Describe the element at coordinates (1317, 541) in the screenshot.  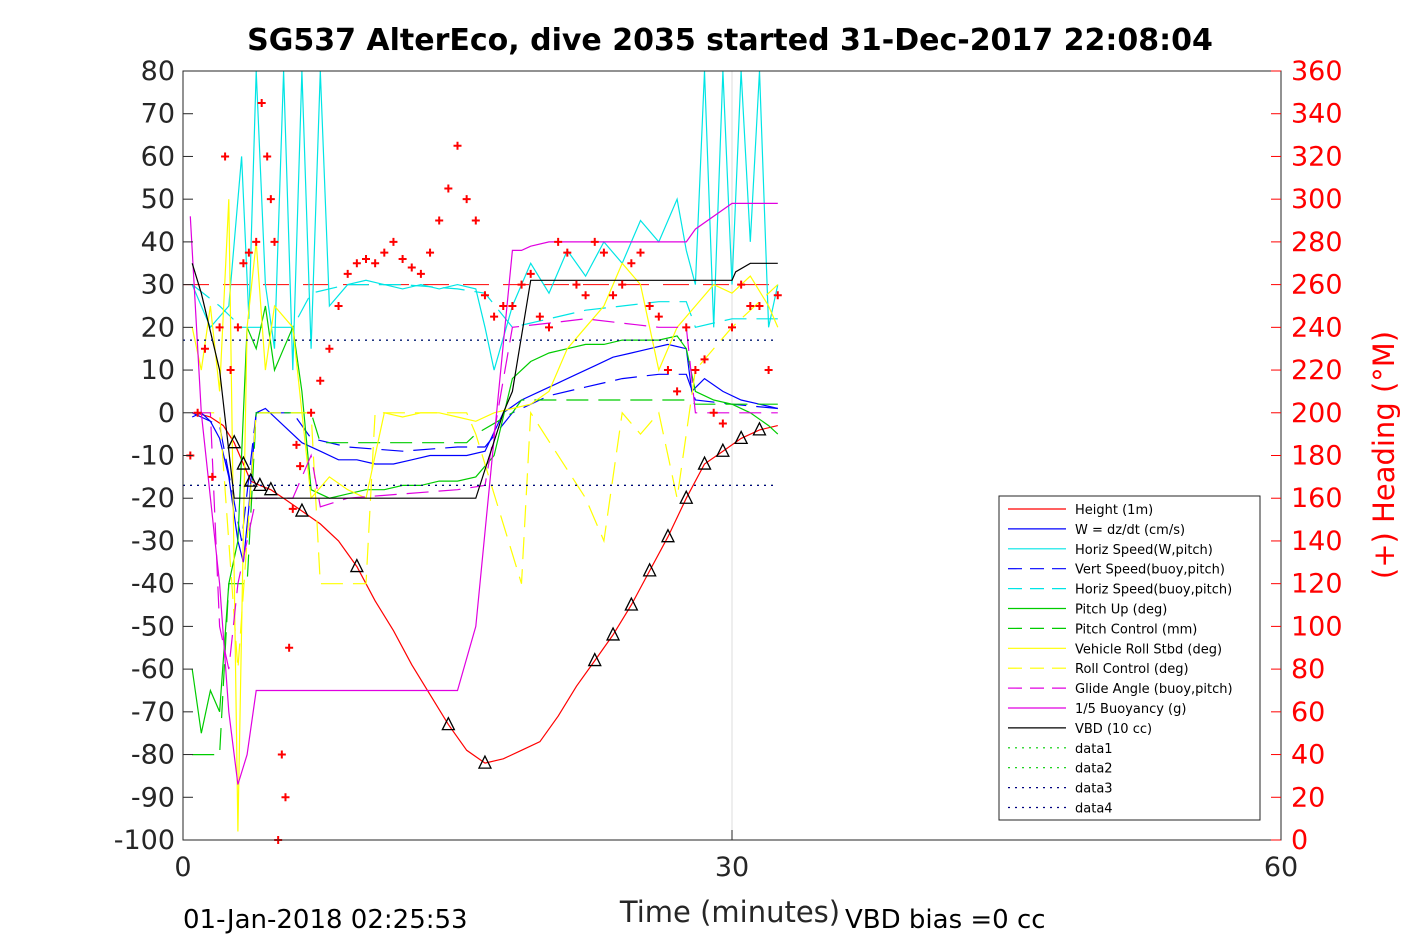
I see `y-right-tick-label: 140` at that location.